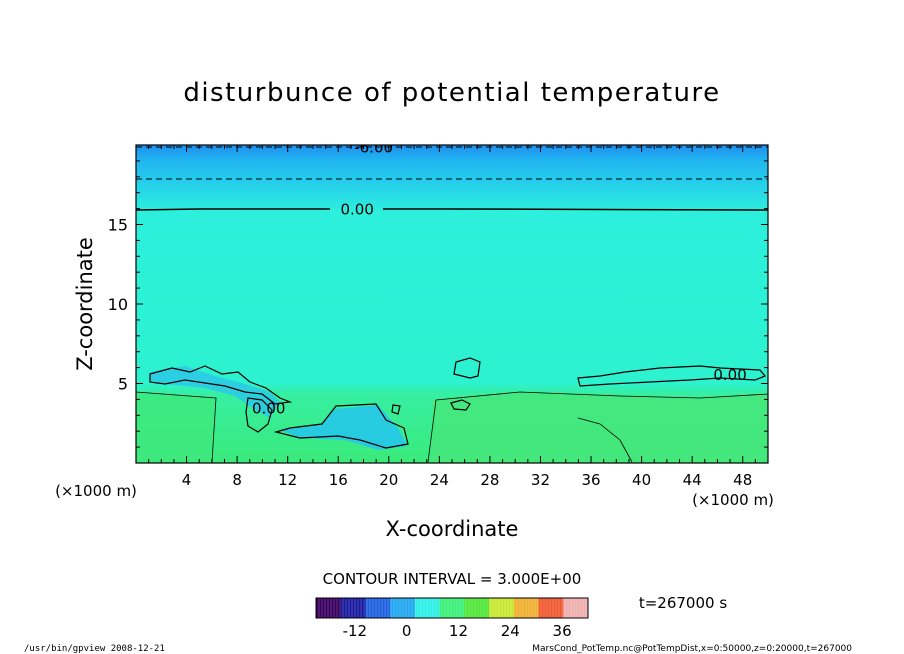 This screenshot has height=654, width=904. Describe the element at coordinates (452, 529) in the screenshot. I see `x-axis-label: X-coordinate` at that location.